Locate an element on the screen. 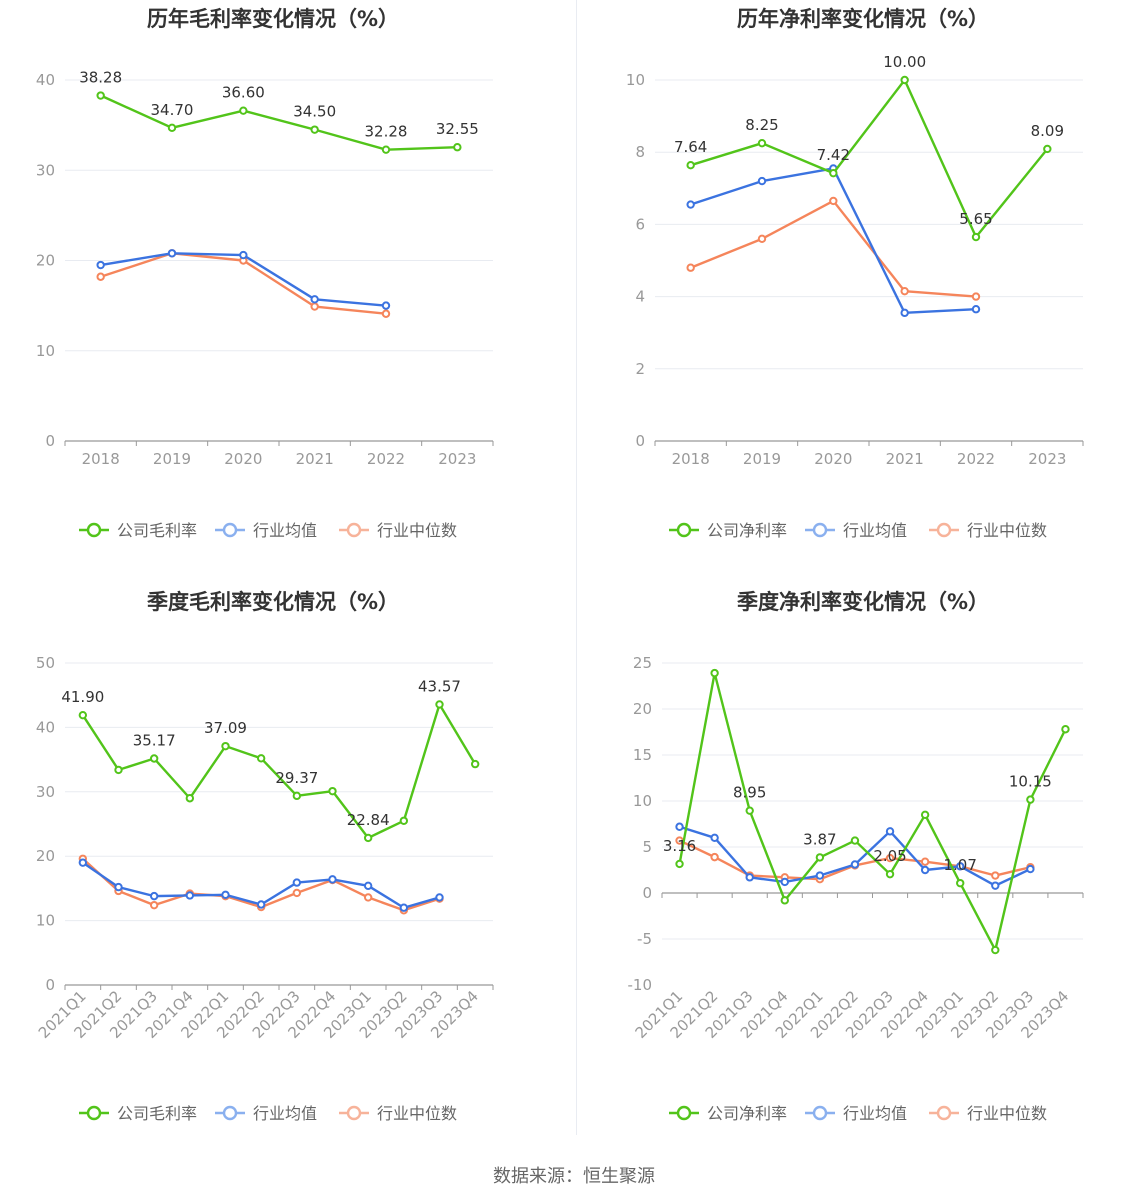 Image resolution: width=1148 pixels, height=1202 pixels. legend-label: 公司毛利率 is located at coordinates (157, 530).